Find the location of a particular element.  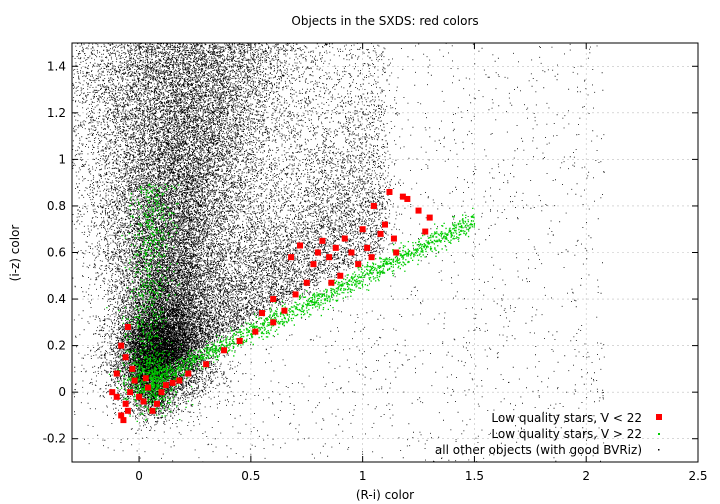

y-tick-label: 0.6 is located at coordinates (56, 253).